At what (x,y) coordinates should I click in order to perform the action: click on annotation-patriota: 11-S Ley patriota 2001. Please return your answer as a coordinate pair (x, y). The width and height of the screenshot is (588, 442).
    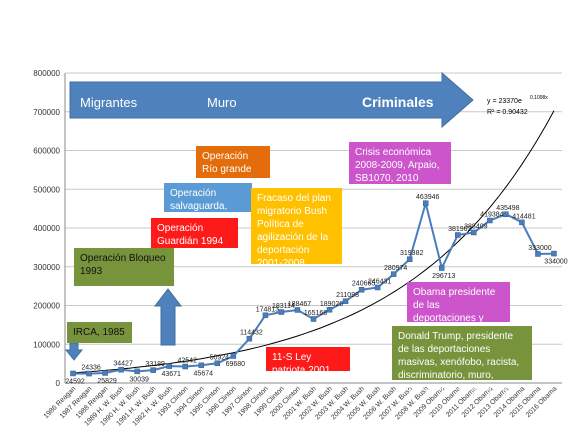
    Looking at the image, I should click on (308, 361).